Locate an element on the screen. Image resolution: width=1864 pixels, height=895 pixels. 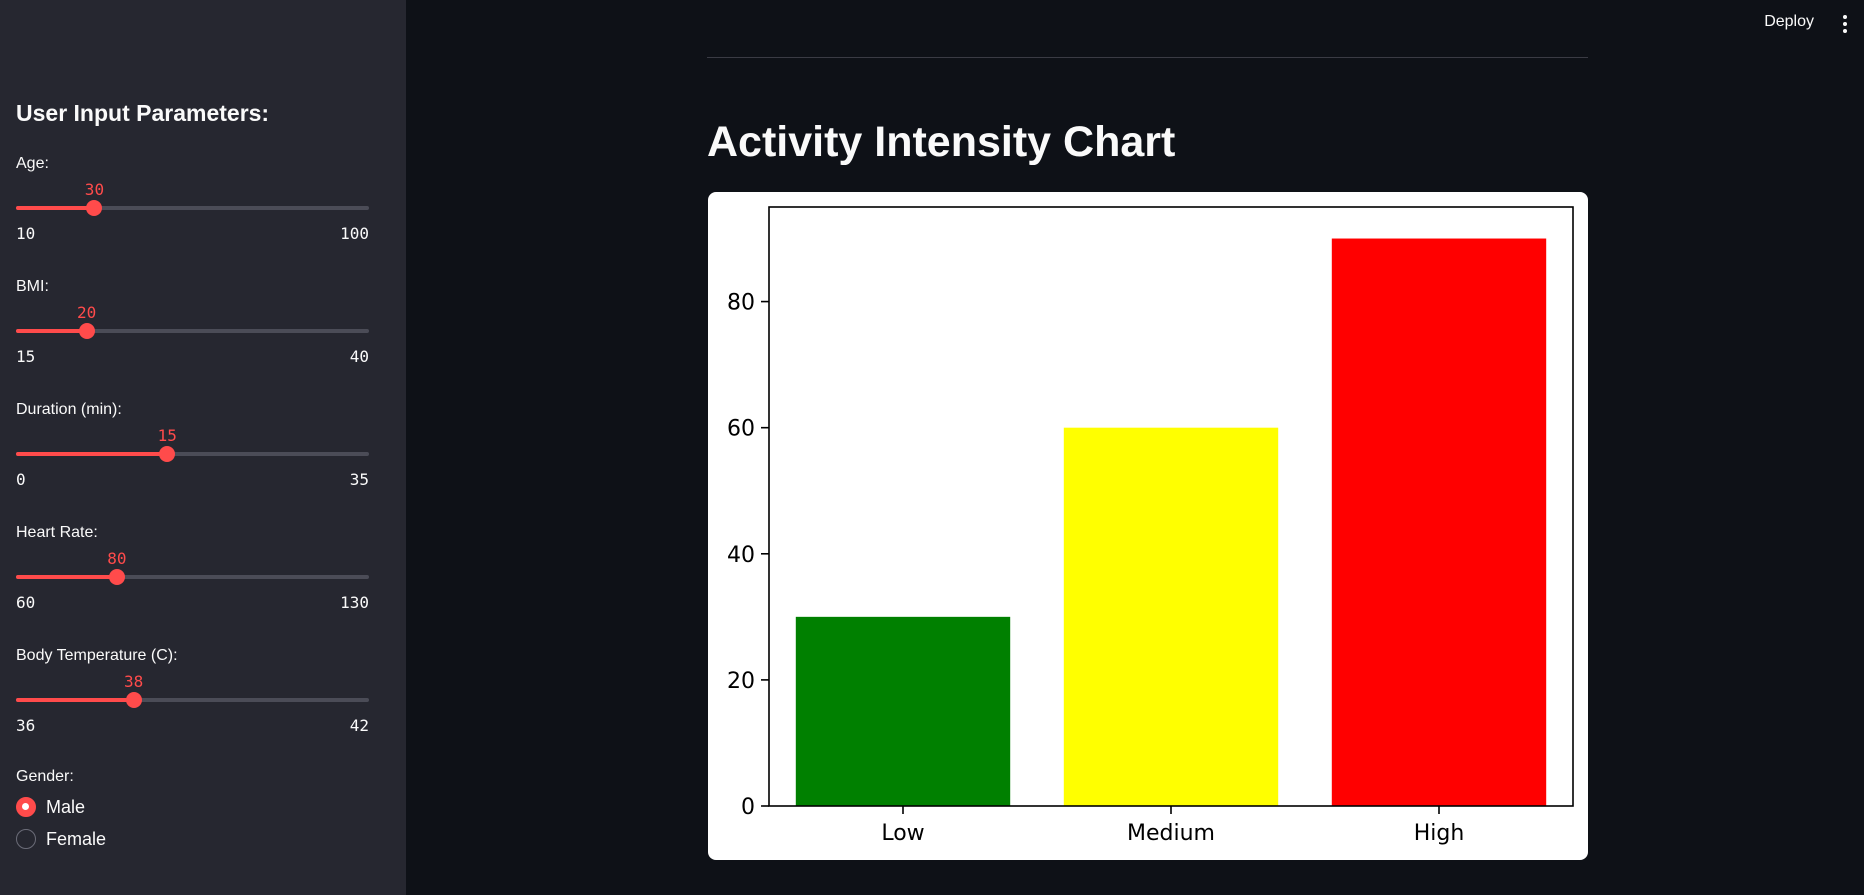
age-slider: Age: 30 10 100 is located at coordinates (192, 210).